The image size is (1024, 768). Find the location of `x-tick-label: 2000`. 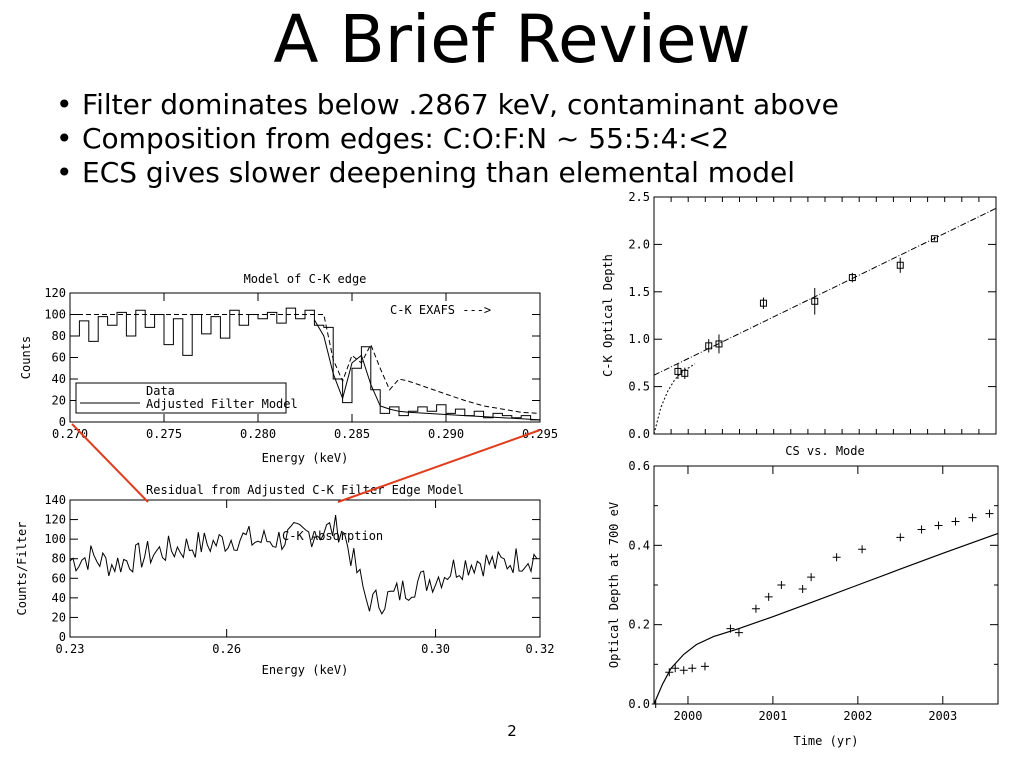

x-tick-label: 2000 is located at coordinates (688, 716).